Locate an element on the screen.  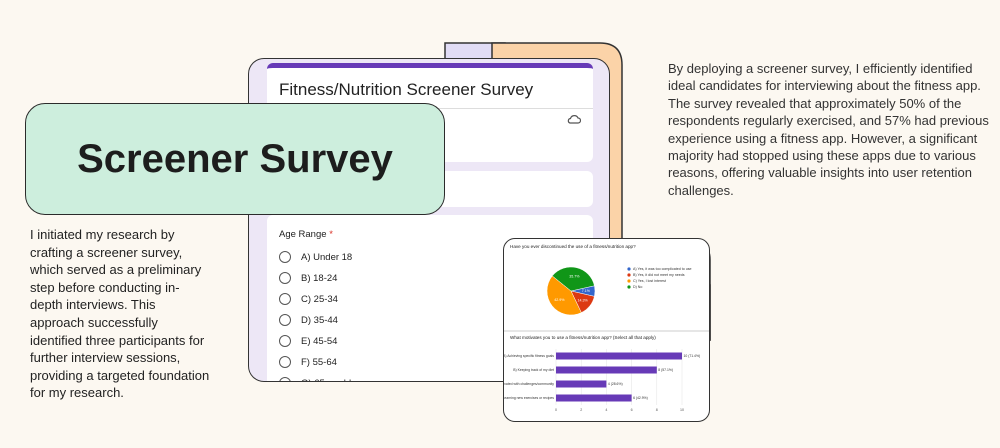
option-label: E) 45-54 is located at coordinates (319, 341).